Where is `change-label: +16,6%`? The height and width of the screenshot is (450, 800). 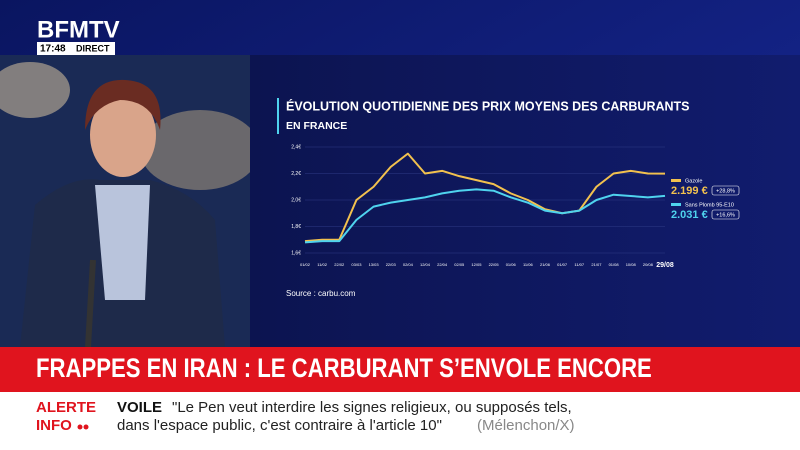 change-label: +16,6% is located at coordinates (725, 215).